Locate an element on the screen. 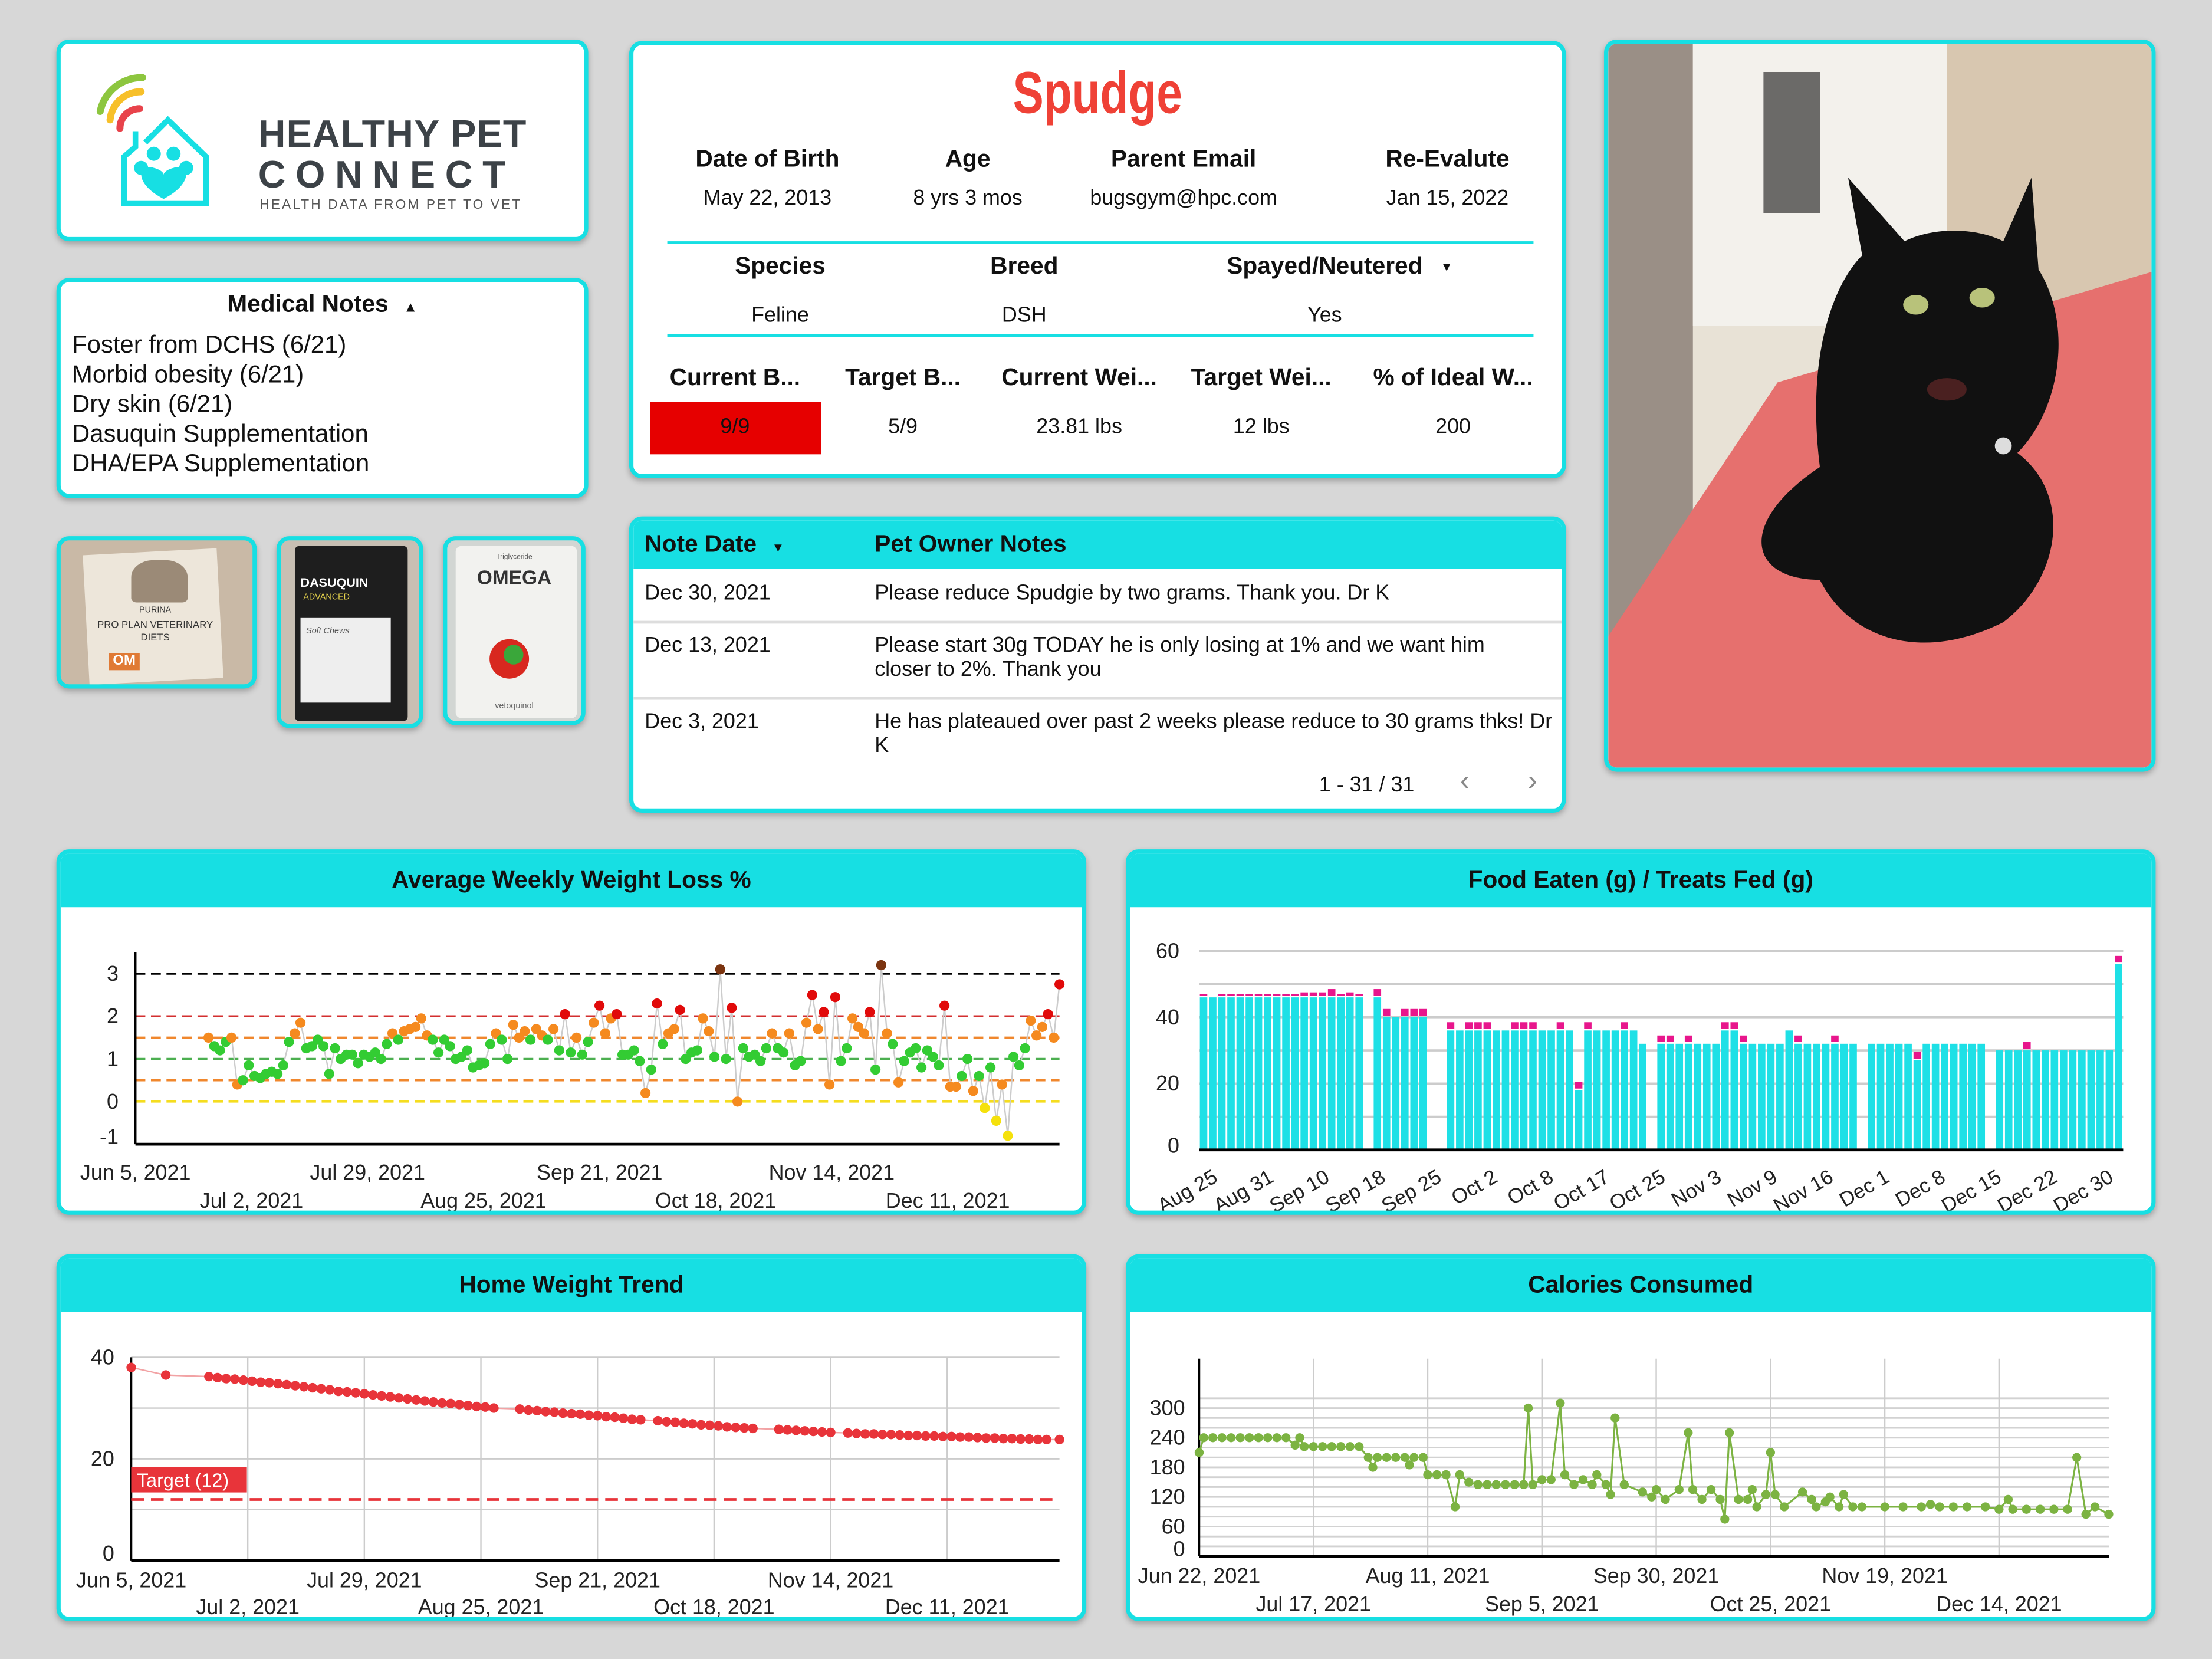 The width and height of the screenshot is (2212, 1659). omega-logo-icon is located at coordinates (510, 659).